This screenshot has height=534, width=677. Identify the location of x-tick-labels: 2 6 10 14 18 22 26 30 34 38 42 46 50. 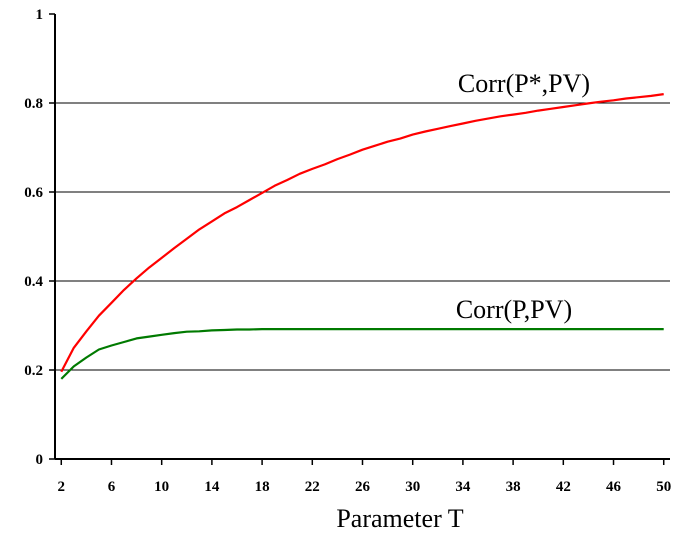
(365, 487).